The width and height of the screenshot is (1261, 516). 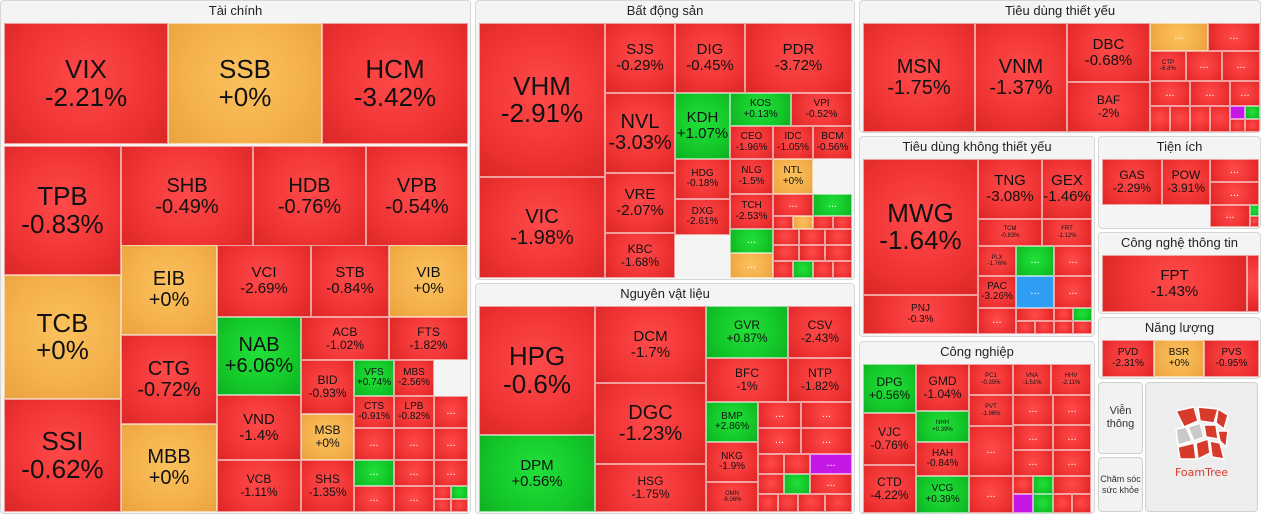 I want to click on stock-tile-gmd: GMD -1.04%, so click(x=942, y=387).